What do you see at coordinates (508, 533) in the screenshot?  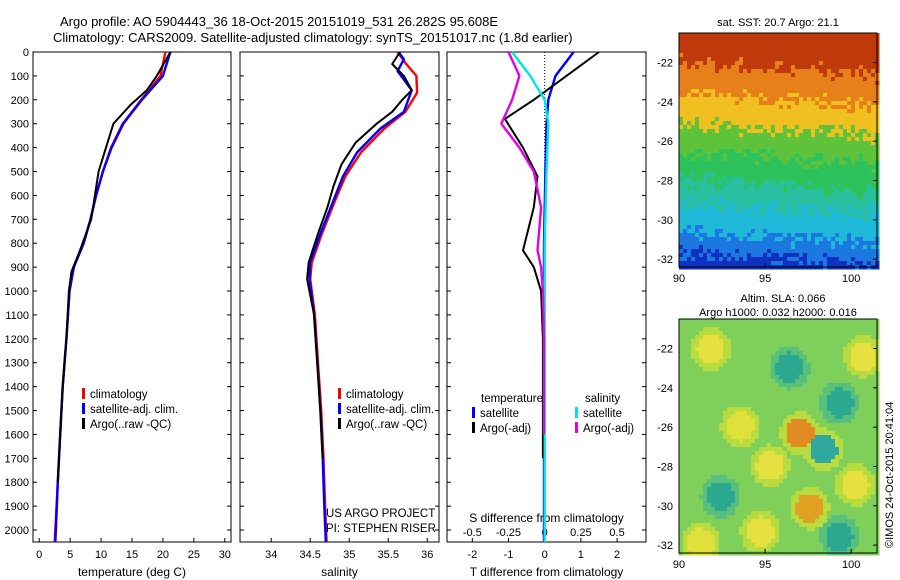 I see `salinity-tick-label: -0.25` at bounding box center [508, 533].